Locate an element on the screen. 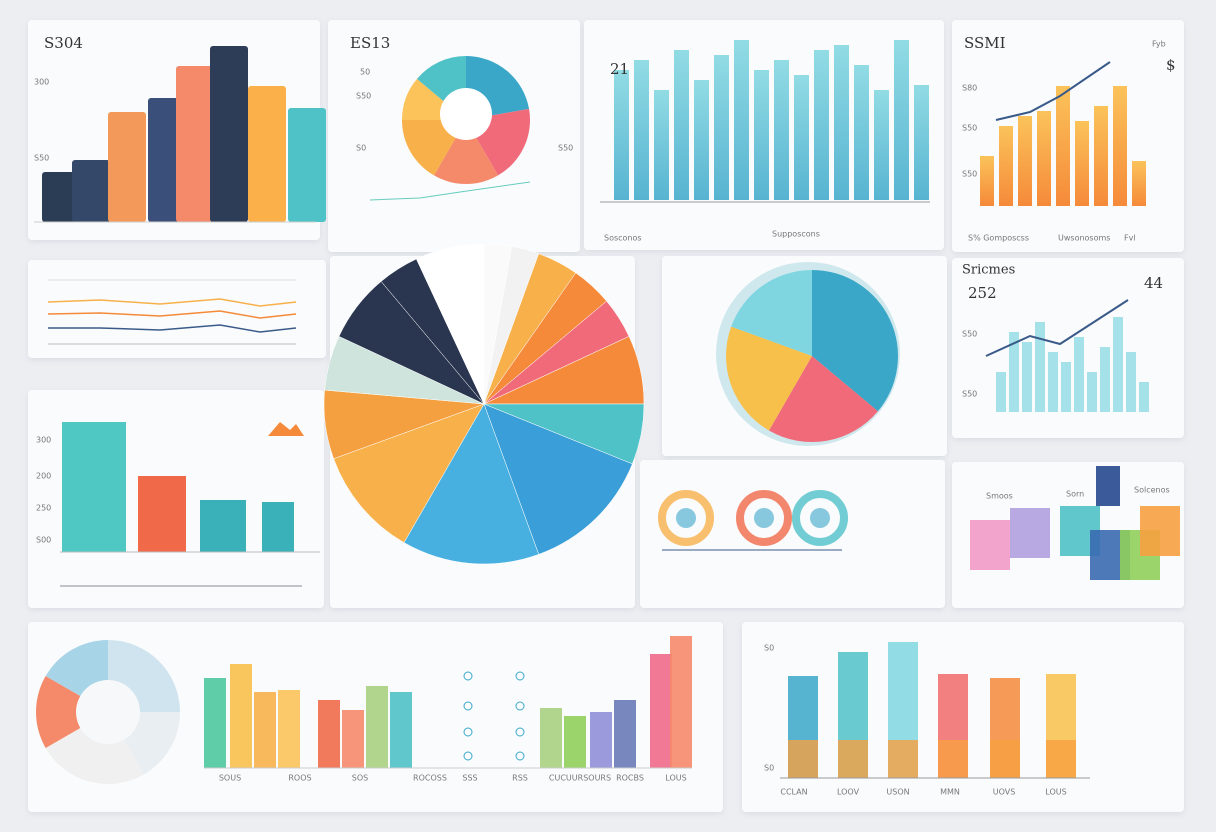 Image resolution: width=1216 pixels, height=832 pixels. label: LOOV is located at coordinates (848, 792).